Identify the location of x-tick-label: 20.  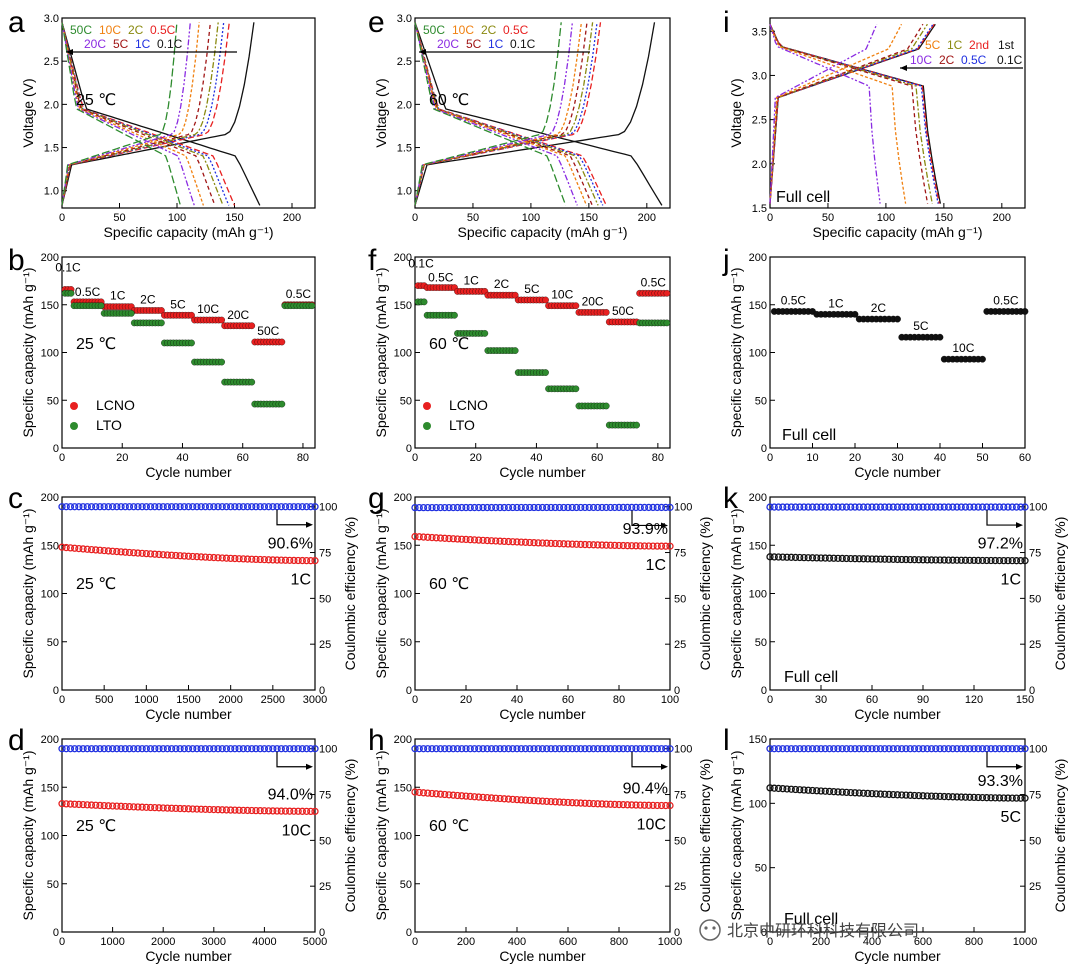
(122, 458).